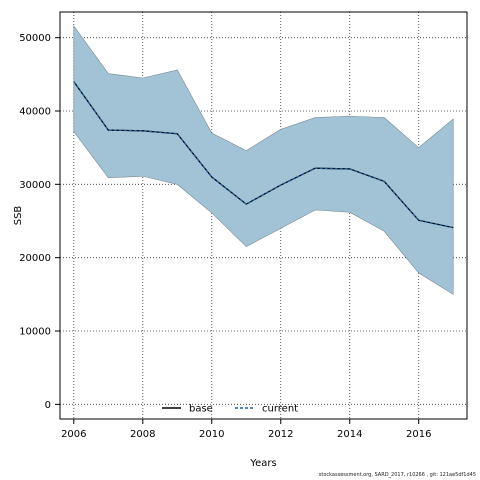 This screenshot has height=480, width=480. What do you see at coordinates (35, 38) in the screenshot?
I see `y-tick-label: 50000` at bounding box center [35, 38].